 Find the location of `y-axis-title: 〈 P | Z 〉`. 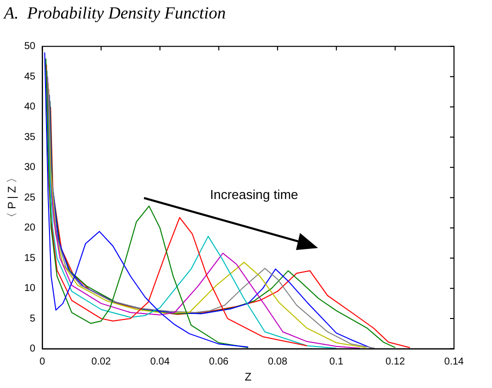

y-axis-title: 〈 P | Z 〉 is located at coordinates (12, 198).